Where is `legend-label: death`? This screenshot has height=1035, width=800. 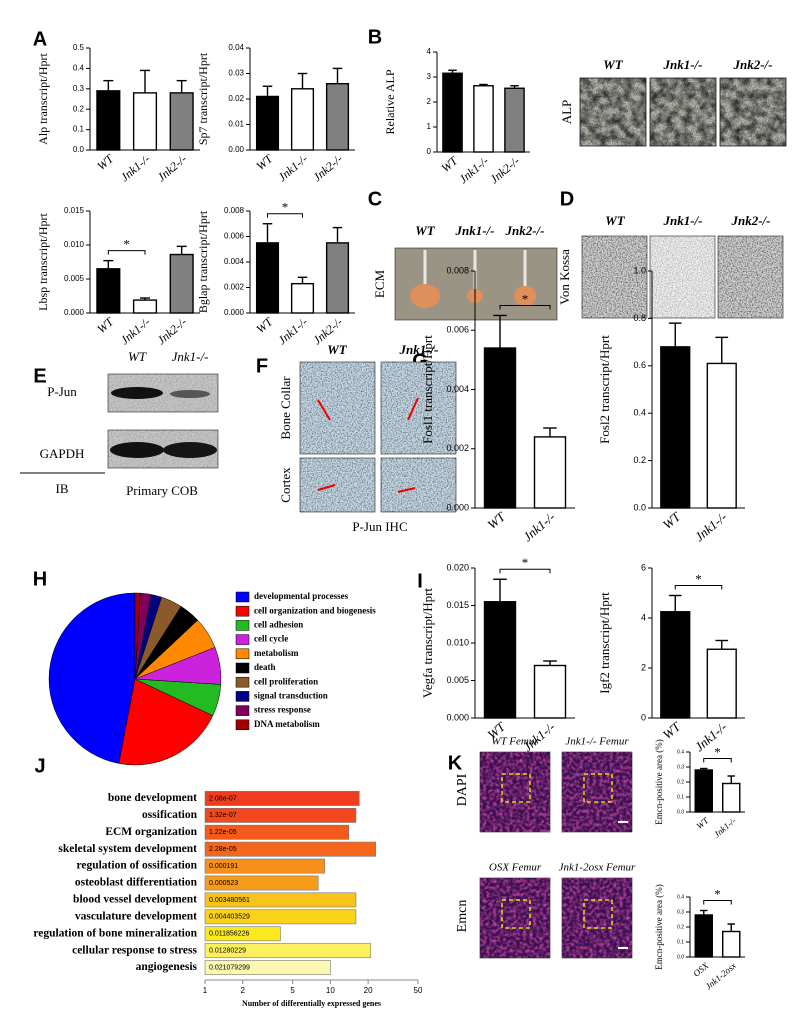
legend-label: death is located at coordinates (265, 667).